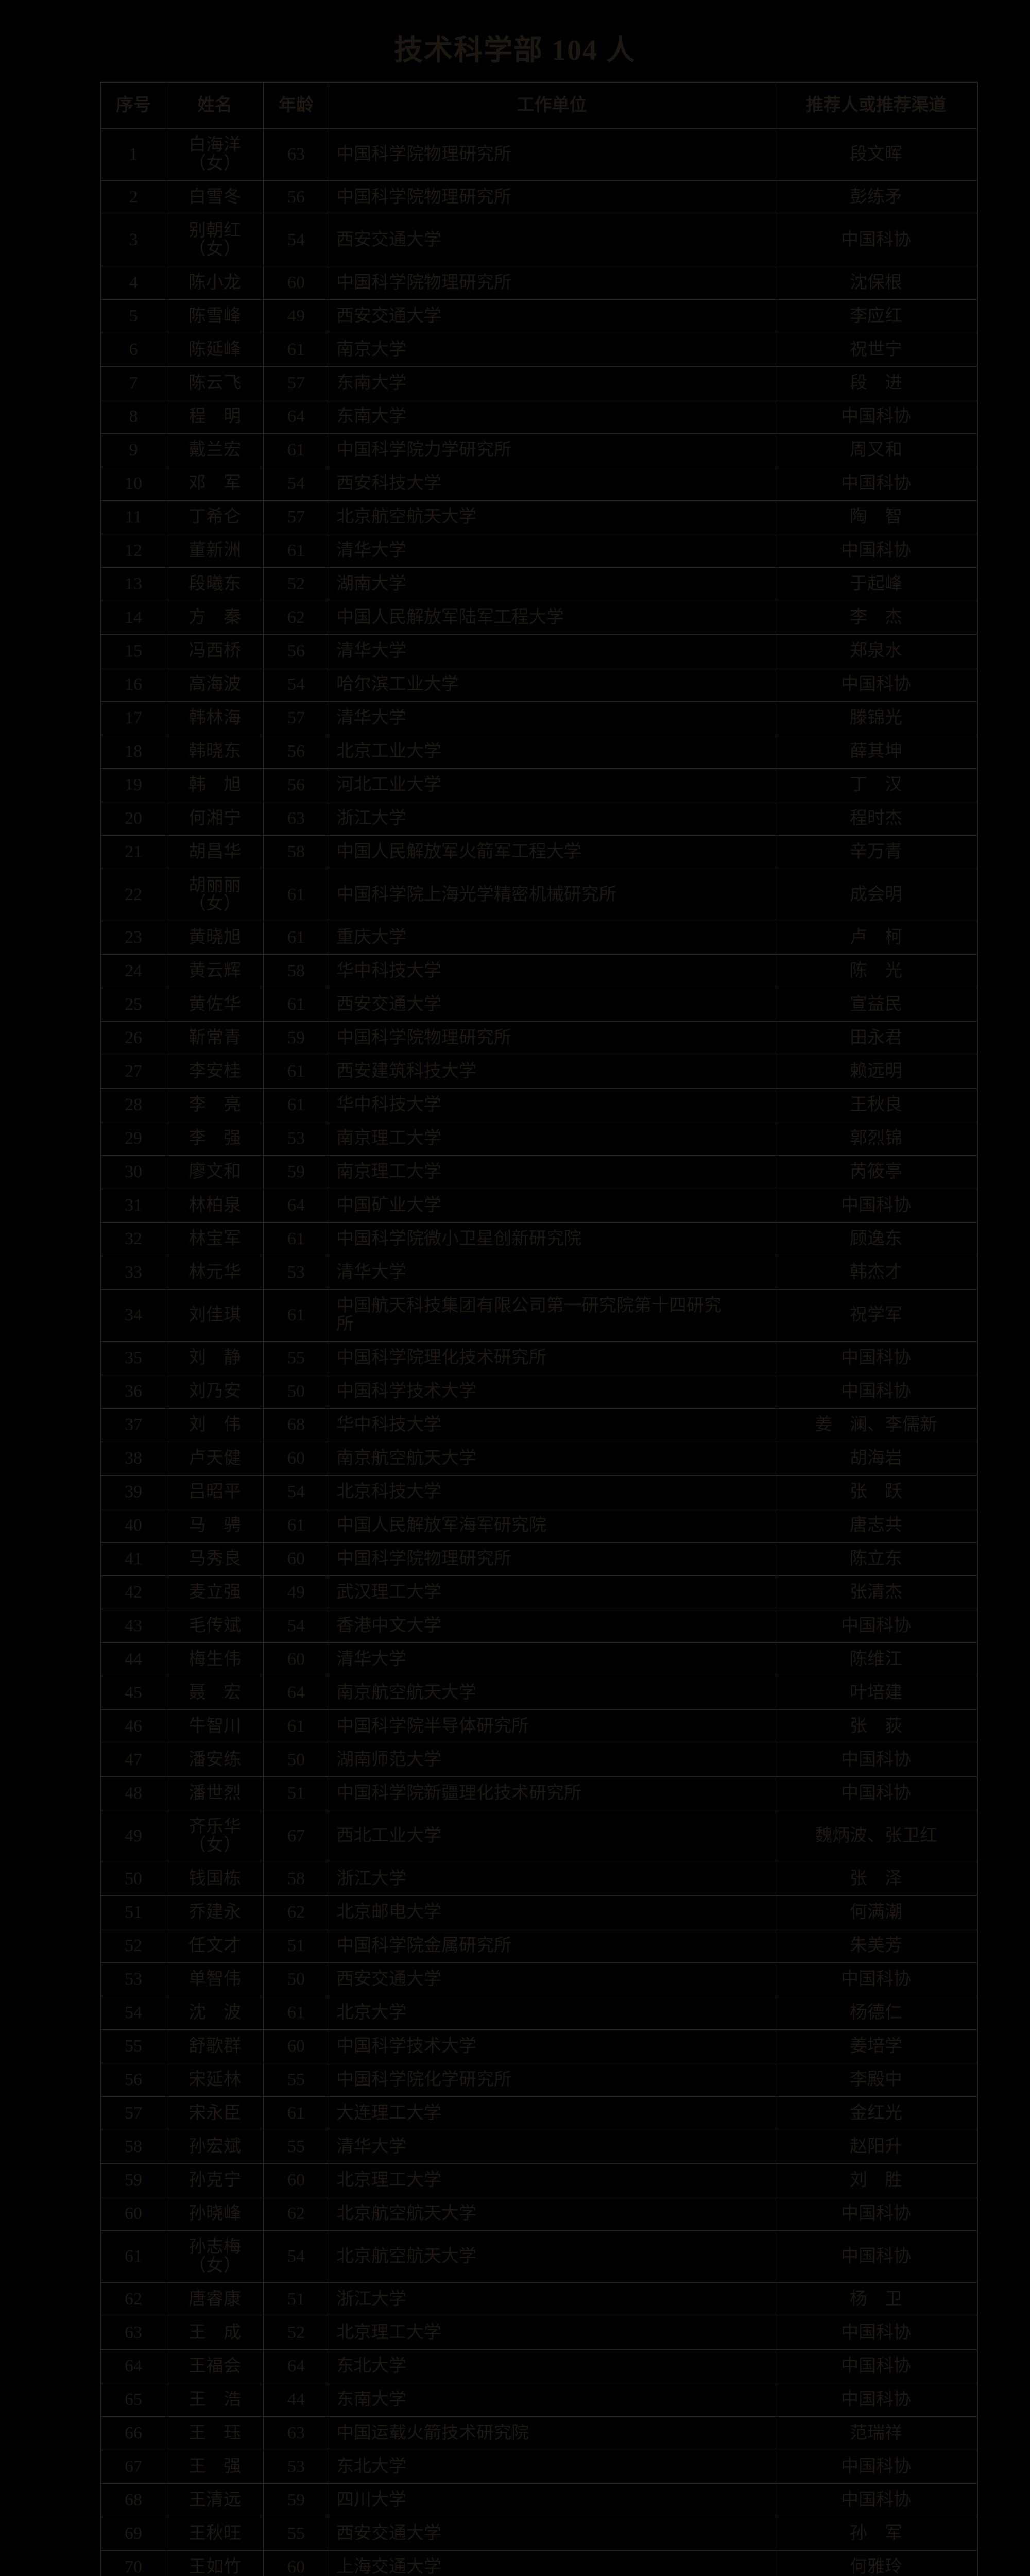 The height and width of the screenshot is (2576, 1030). I want to click on column-header-work-unit: 工作单位, so click(552, 105).